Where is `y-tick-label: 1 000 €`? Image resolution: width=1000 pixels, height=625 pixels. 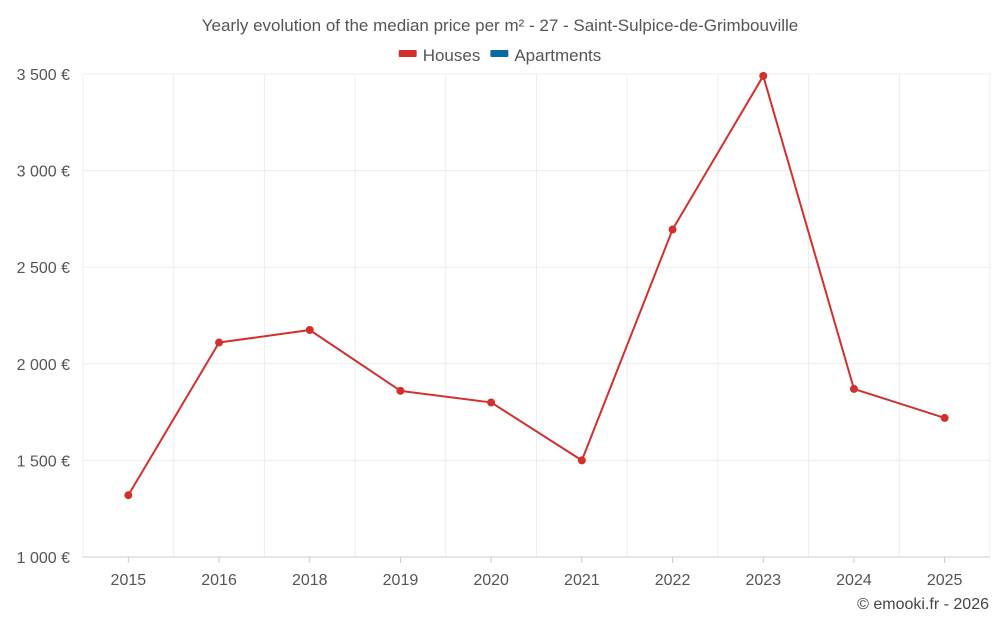
y-tick-label: 1 000 € is located at coordinates (43, 558).